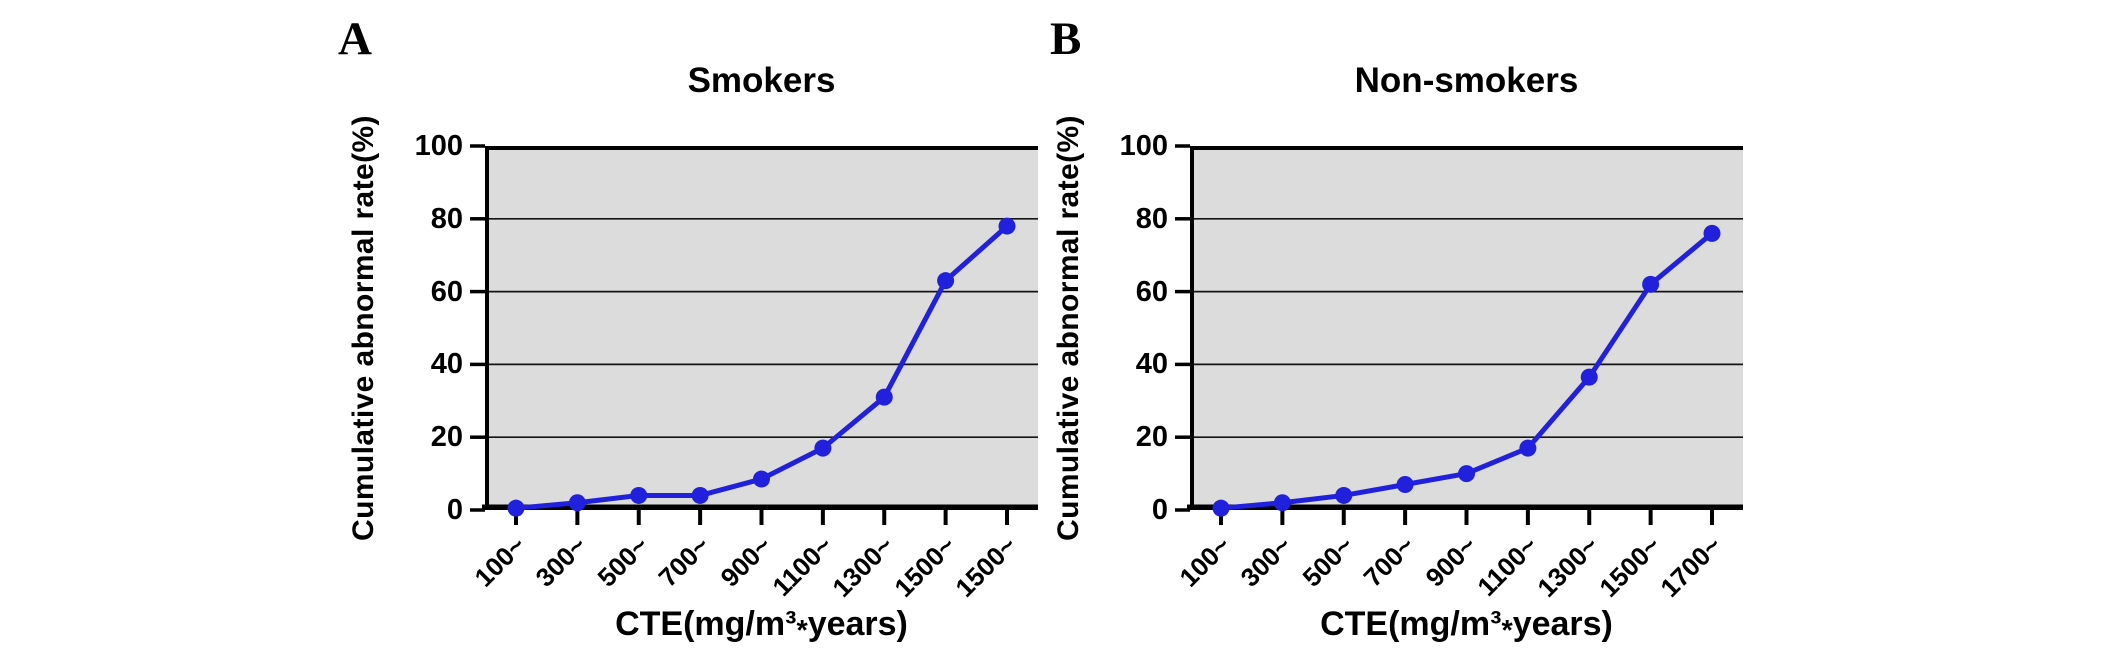 Image resolution: width=2126 pixels, height=664 pixels. What do you see at coordinates (761, 80) in the screenshot?
I see `chart-title: Smokers` at bounding box center [761, 80].